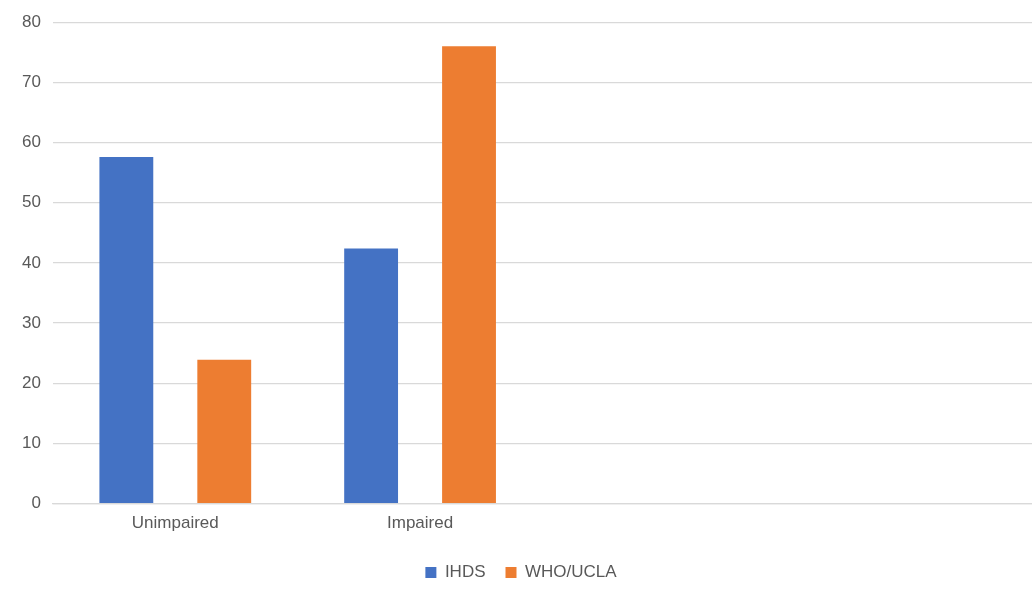 The width and height of the screenshot is (1032, 595). What do you see at coordinates (36, 503) in the screenshot?
I see `y-tick-label: 0` at bounding box center [36, 503].